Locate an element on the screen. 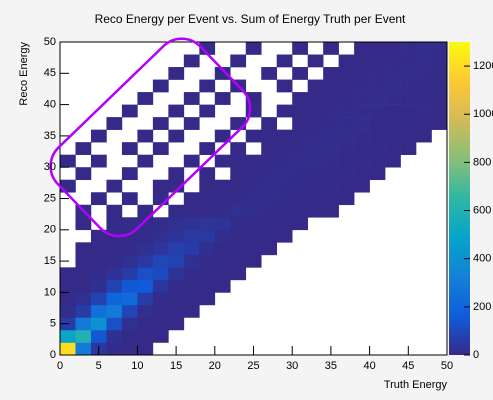 The image size is (493, 400). x-tick-label: 0 is located at coordinates (60, 366).